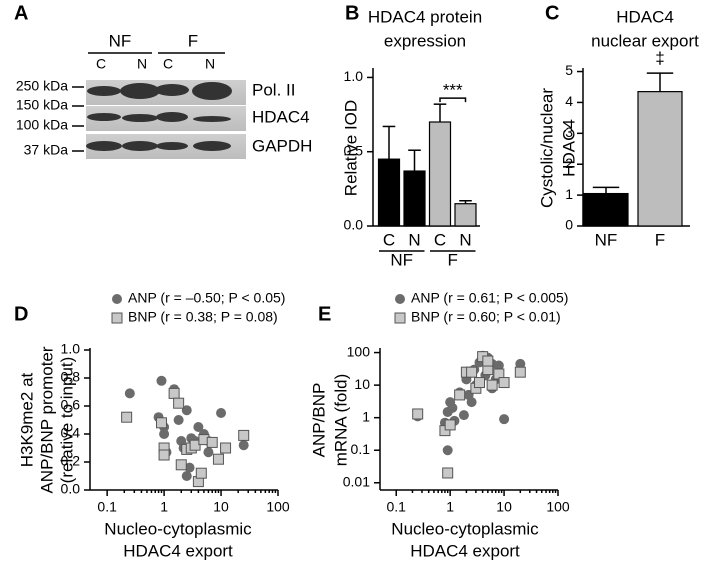 Image resolution: width=710 pixels, height=577 pixels. Describe the element at coordinates (318, 420) in the screenshot. I see `y-axis-label: ANP/BNP` at that location.